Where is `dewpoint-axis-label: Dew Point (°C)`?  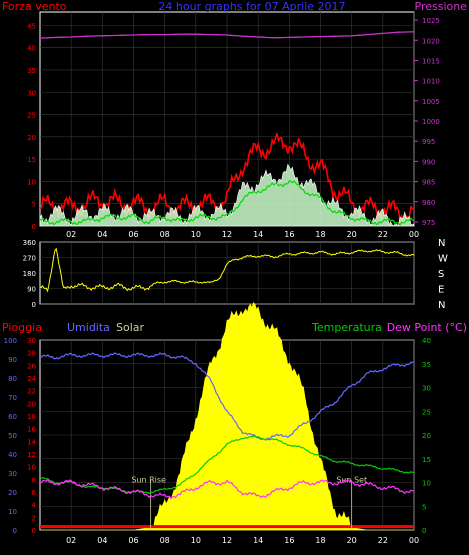 dewpoint-axis-label: Dew Point (°C) is located at coordinates (427, 327).